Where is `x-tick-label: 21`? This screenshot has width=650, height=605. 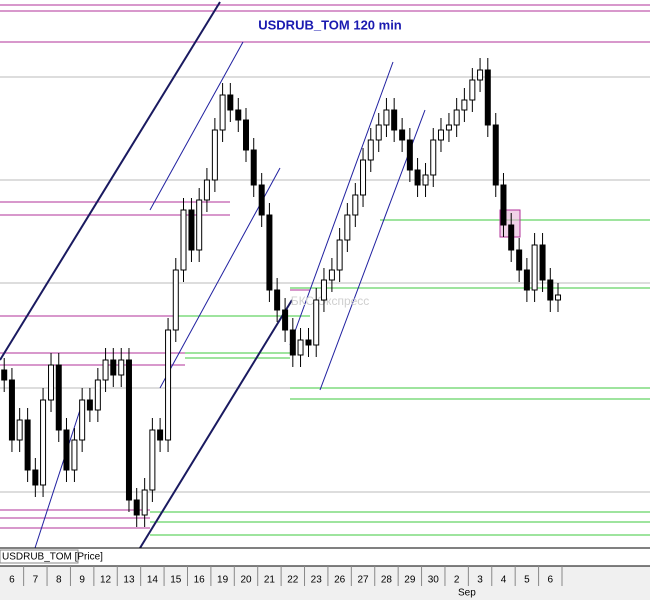
x-tick-label: 21 is located at coordinates (270, 580).